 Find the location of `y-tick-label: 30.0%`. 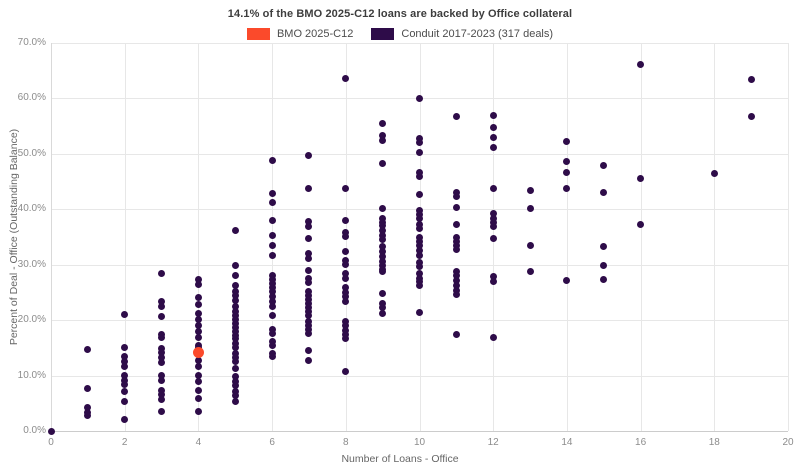

y-tick-label: 30.0% is located at coordinates (31, 264).